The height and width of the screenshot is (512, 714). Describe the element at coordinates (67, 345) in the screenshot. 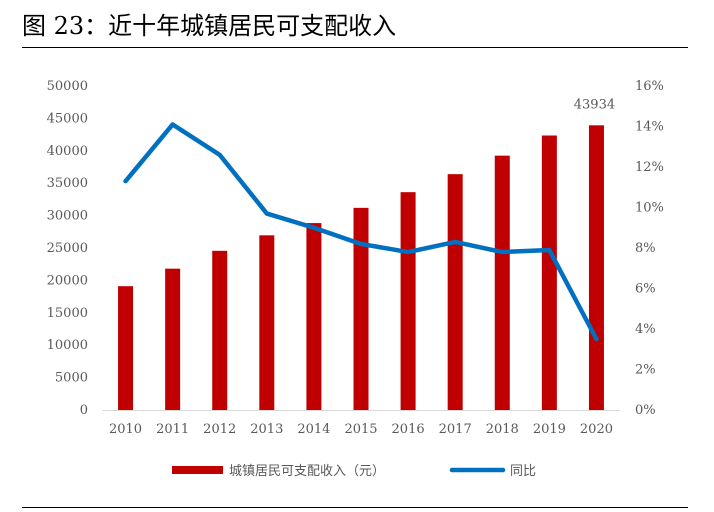

I see `y-left-tick-label: 10000` at that location.